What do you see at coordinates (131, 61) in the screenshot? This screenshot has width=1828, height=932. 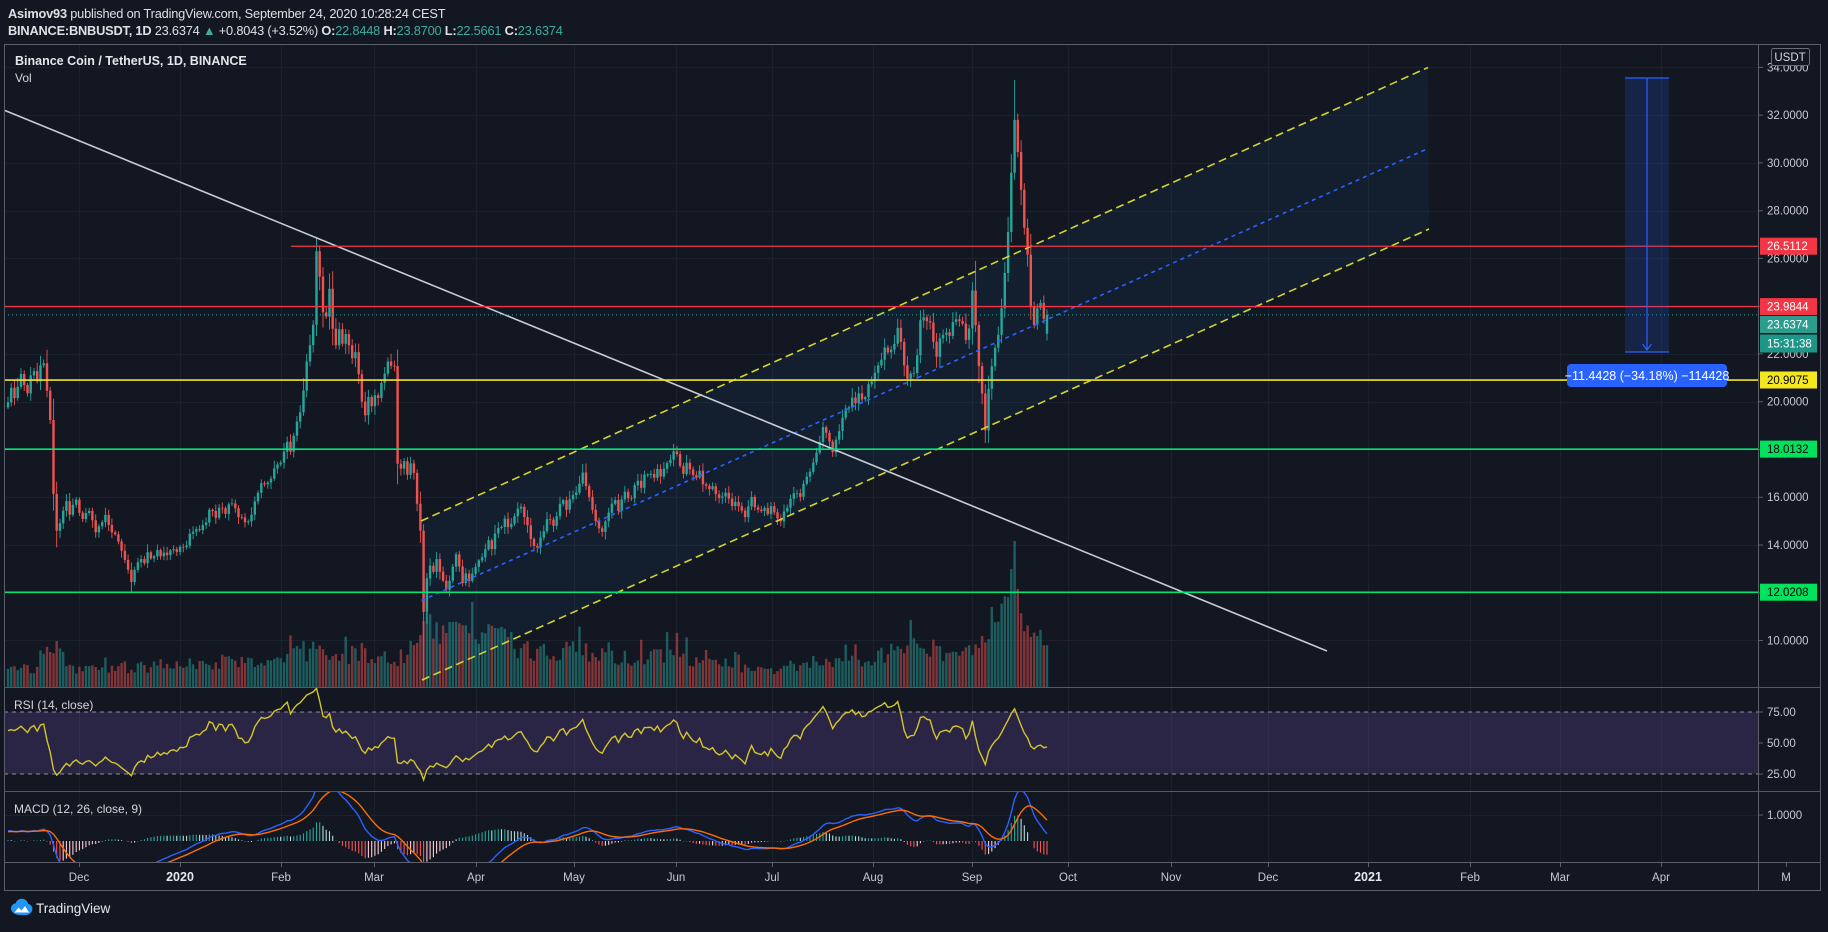 I see `svg-text:Binance Coin / TetherUS, 1D, B: Binance Coin / TetherUS, 1D, BINANCE` at bounding box center [131, 61].